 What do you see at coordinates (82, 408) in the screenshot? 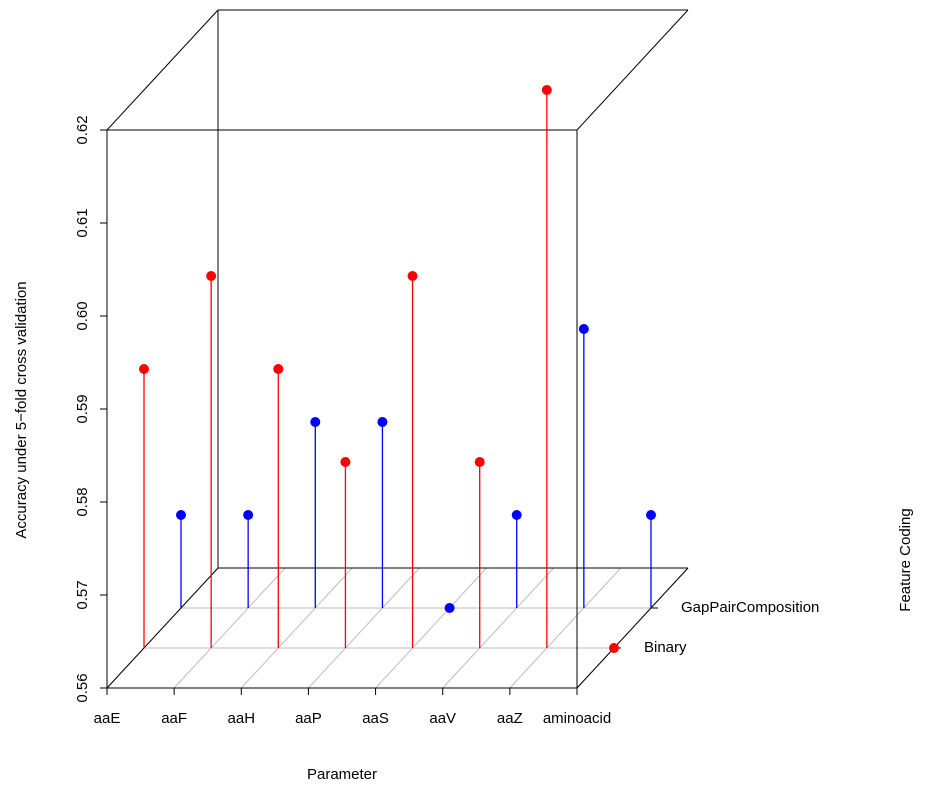
I see `y-tick-label: 0.59` at bounding box center [82, 408].